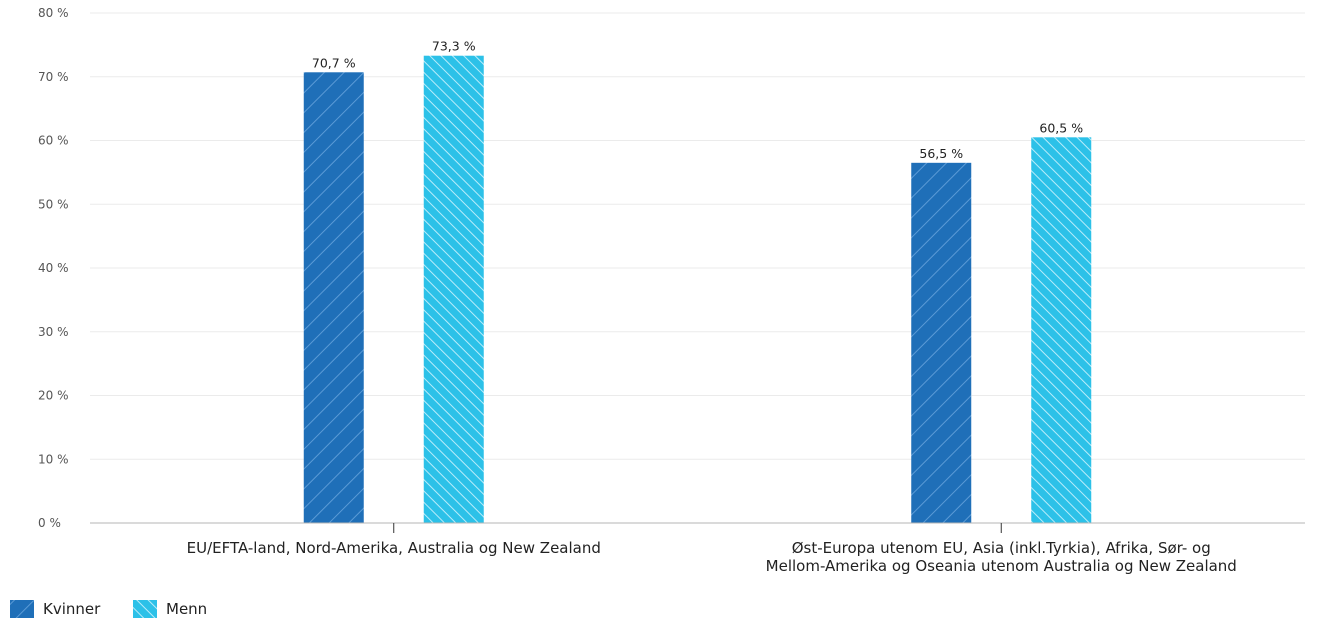 This screenshot has height=618, width=1333. What do you see at coordinates (53, 13) in the screenshot?
I see `y-tick-label: 80 %` at bounding box center [53, 13].